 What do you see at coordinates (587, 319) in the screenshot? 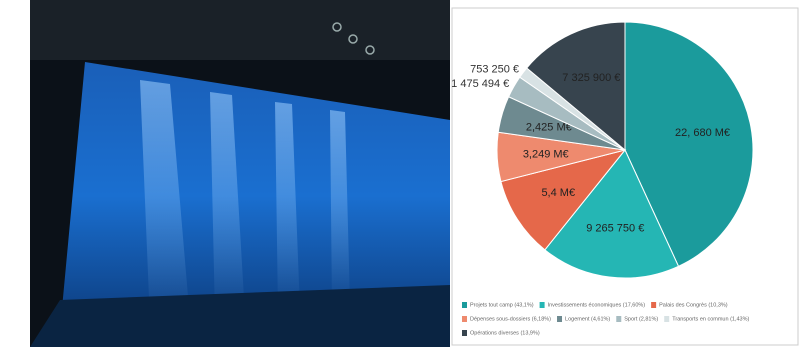
I see `legend-label: Logement (4,61%)` at bounding box center [587, 319].